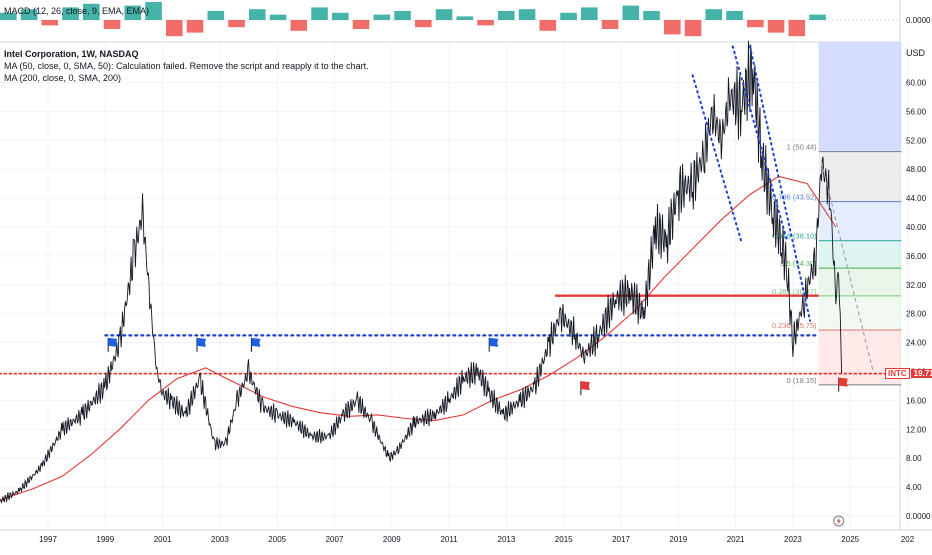  What do you see at coordinates (335, 539) in the screenshot?
I see `x-tick-label: 2007` at bounding box center [335, 539].